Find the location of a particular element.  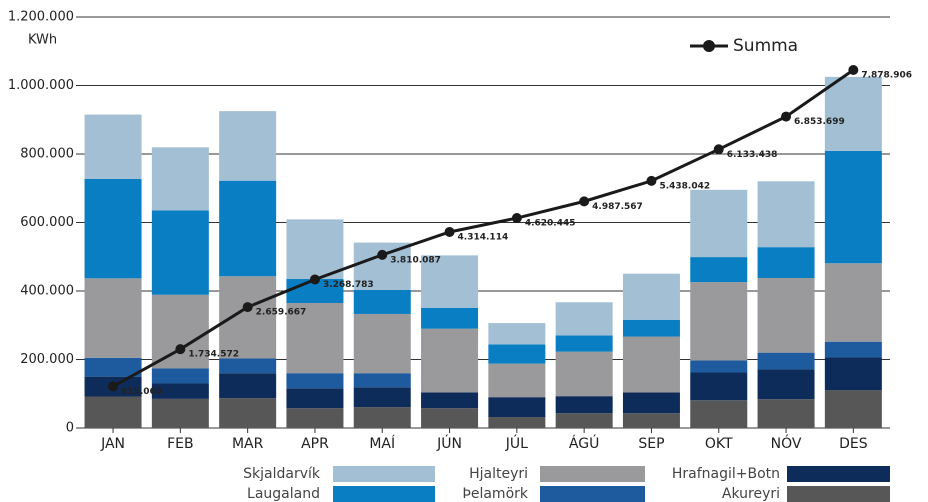

y-axis-label: KWh is located at coordinates (42, 40).